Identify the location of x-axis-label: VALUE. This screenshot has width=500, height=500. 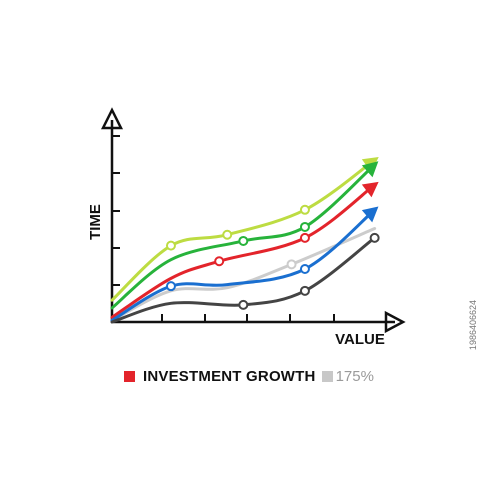
(360, 339).